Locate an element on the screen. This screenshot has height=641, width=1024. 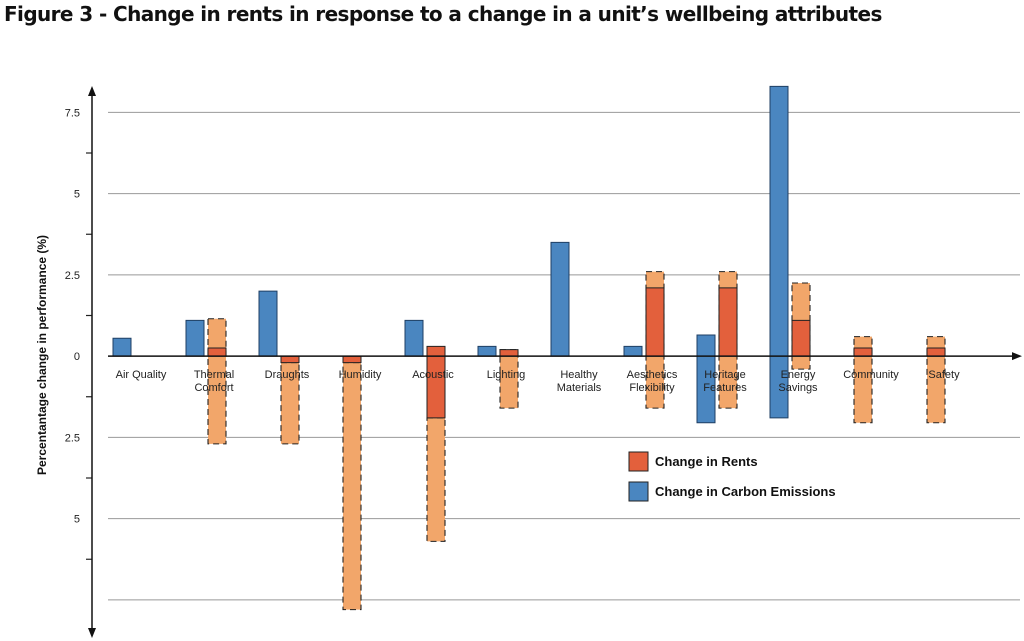
x-category-label: Comfort is located at coordinates (213, 388).